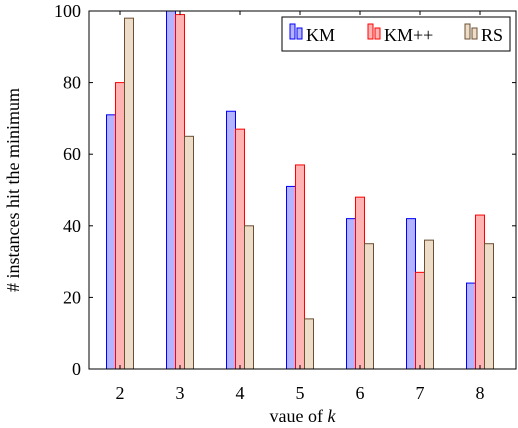 This screenshot has width=518, height=428. I want to click on y-tick-label: 40, so click(72, 226).